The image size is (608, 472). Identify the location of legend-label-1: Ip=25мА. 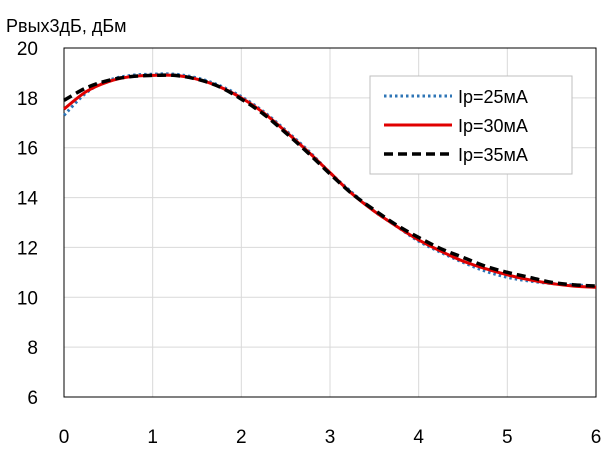
(493, 97).